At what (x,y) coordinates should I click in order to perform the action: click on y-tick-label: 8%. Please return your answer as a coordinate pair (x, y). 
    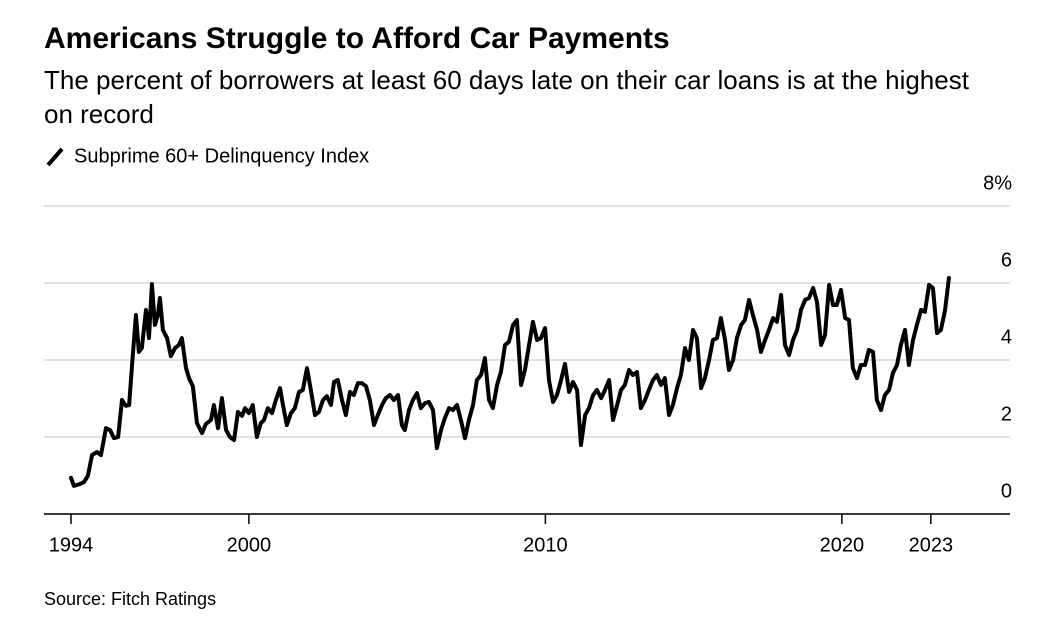
    Looking at the image, I should click on (997, 183).